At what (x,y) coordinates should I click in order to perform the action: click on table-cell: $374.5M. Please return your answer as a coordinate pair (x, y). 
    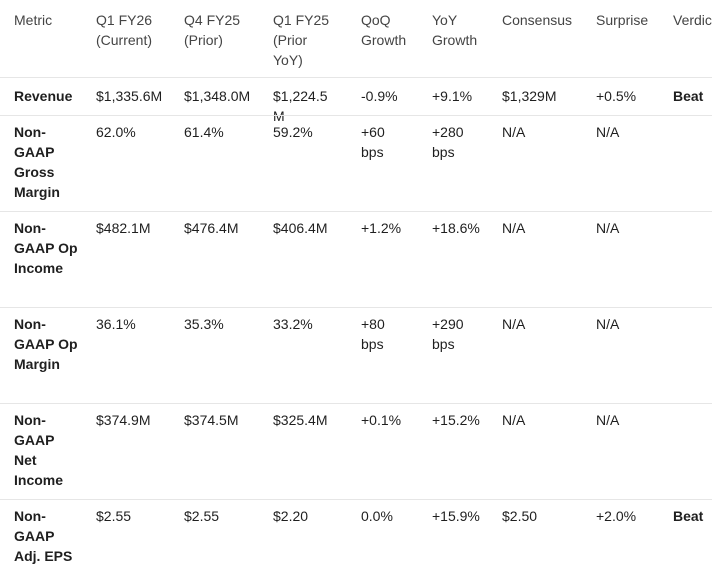
    Looking at the image, I should click on (211, 420).